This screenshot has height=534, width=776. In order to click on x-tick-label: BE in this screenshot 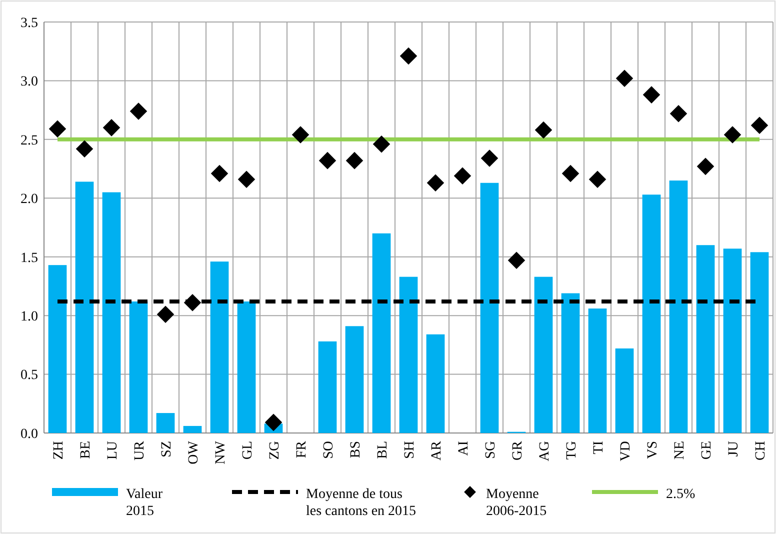, I will do `click(86, 450)`.